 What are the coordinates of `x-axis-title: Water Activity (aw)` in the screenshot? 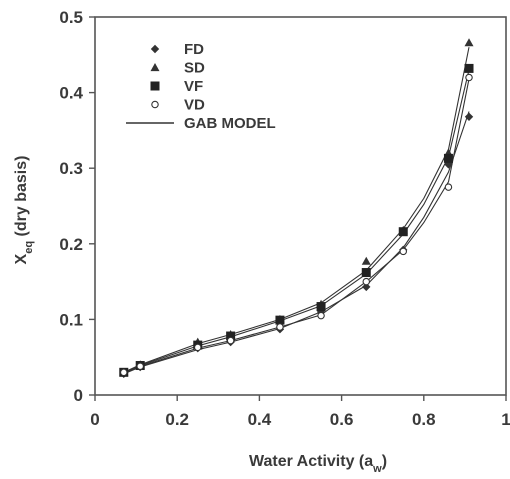 It's located at (318, 463).